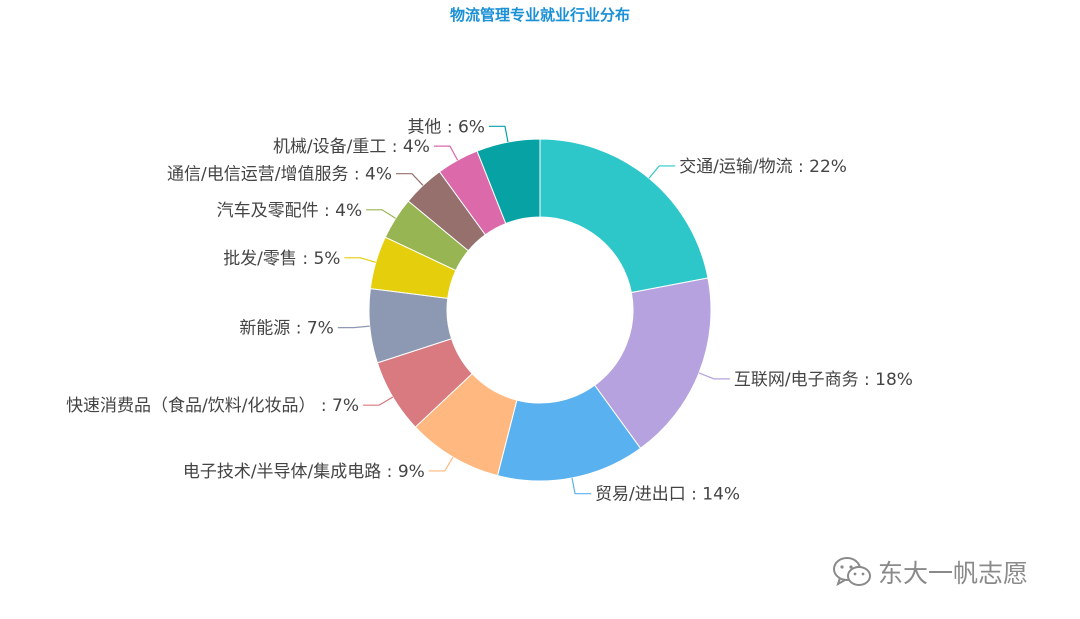 This screenshot has height=619, width=1080. What do you see at coordinates (763, 167) in the screenshot?
I see `slice-label-1: 交通/运输/物流 : 22%` at bounding box center [763, 167].